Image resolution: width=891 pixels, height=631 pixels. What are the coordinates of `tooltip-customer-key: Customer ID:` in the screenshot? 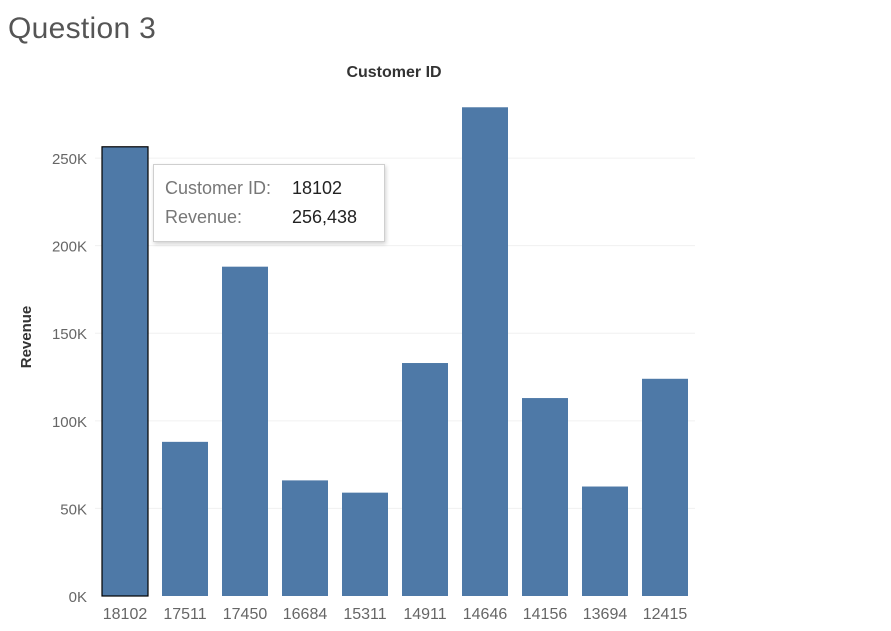 It's located at (218, 188).